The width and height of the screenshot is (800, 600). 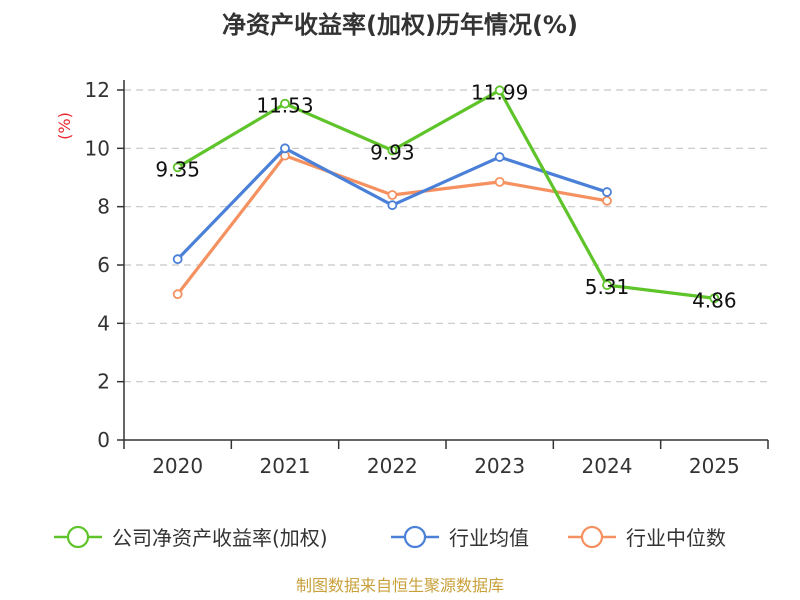 What do you see at coordinates (392, 466) in the screenshot?
I see `x-tick-label: 2022` at bounding box center [392, 466].